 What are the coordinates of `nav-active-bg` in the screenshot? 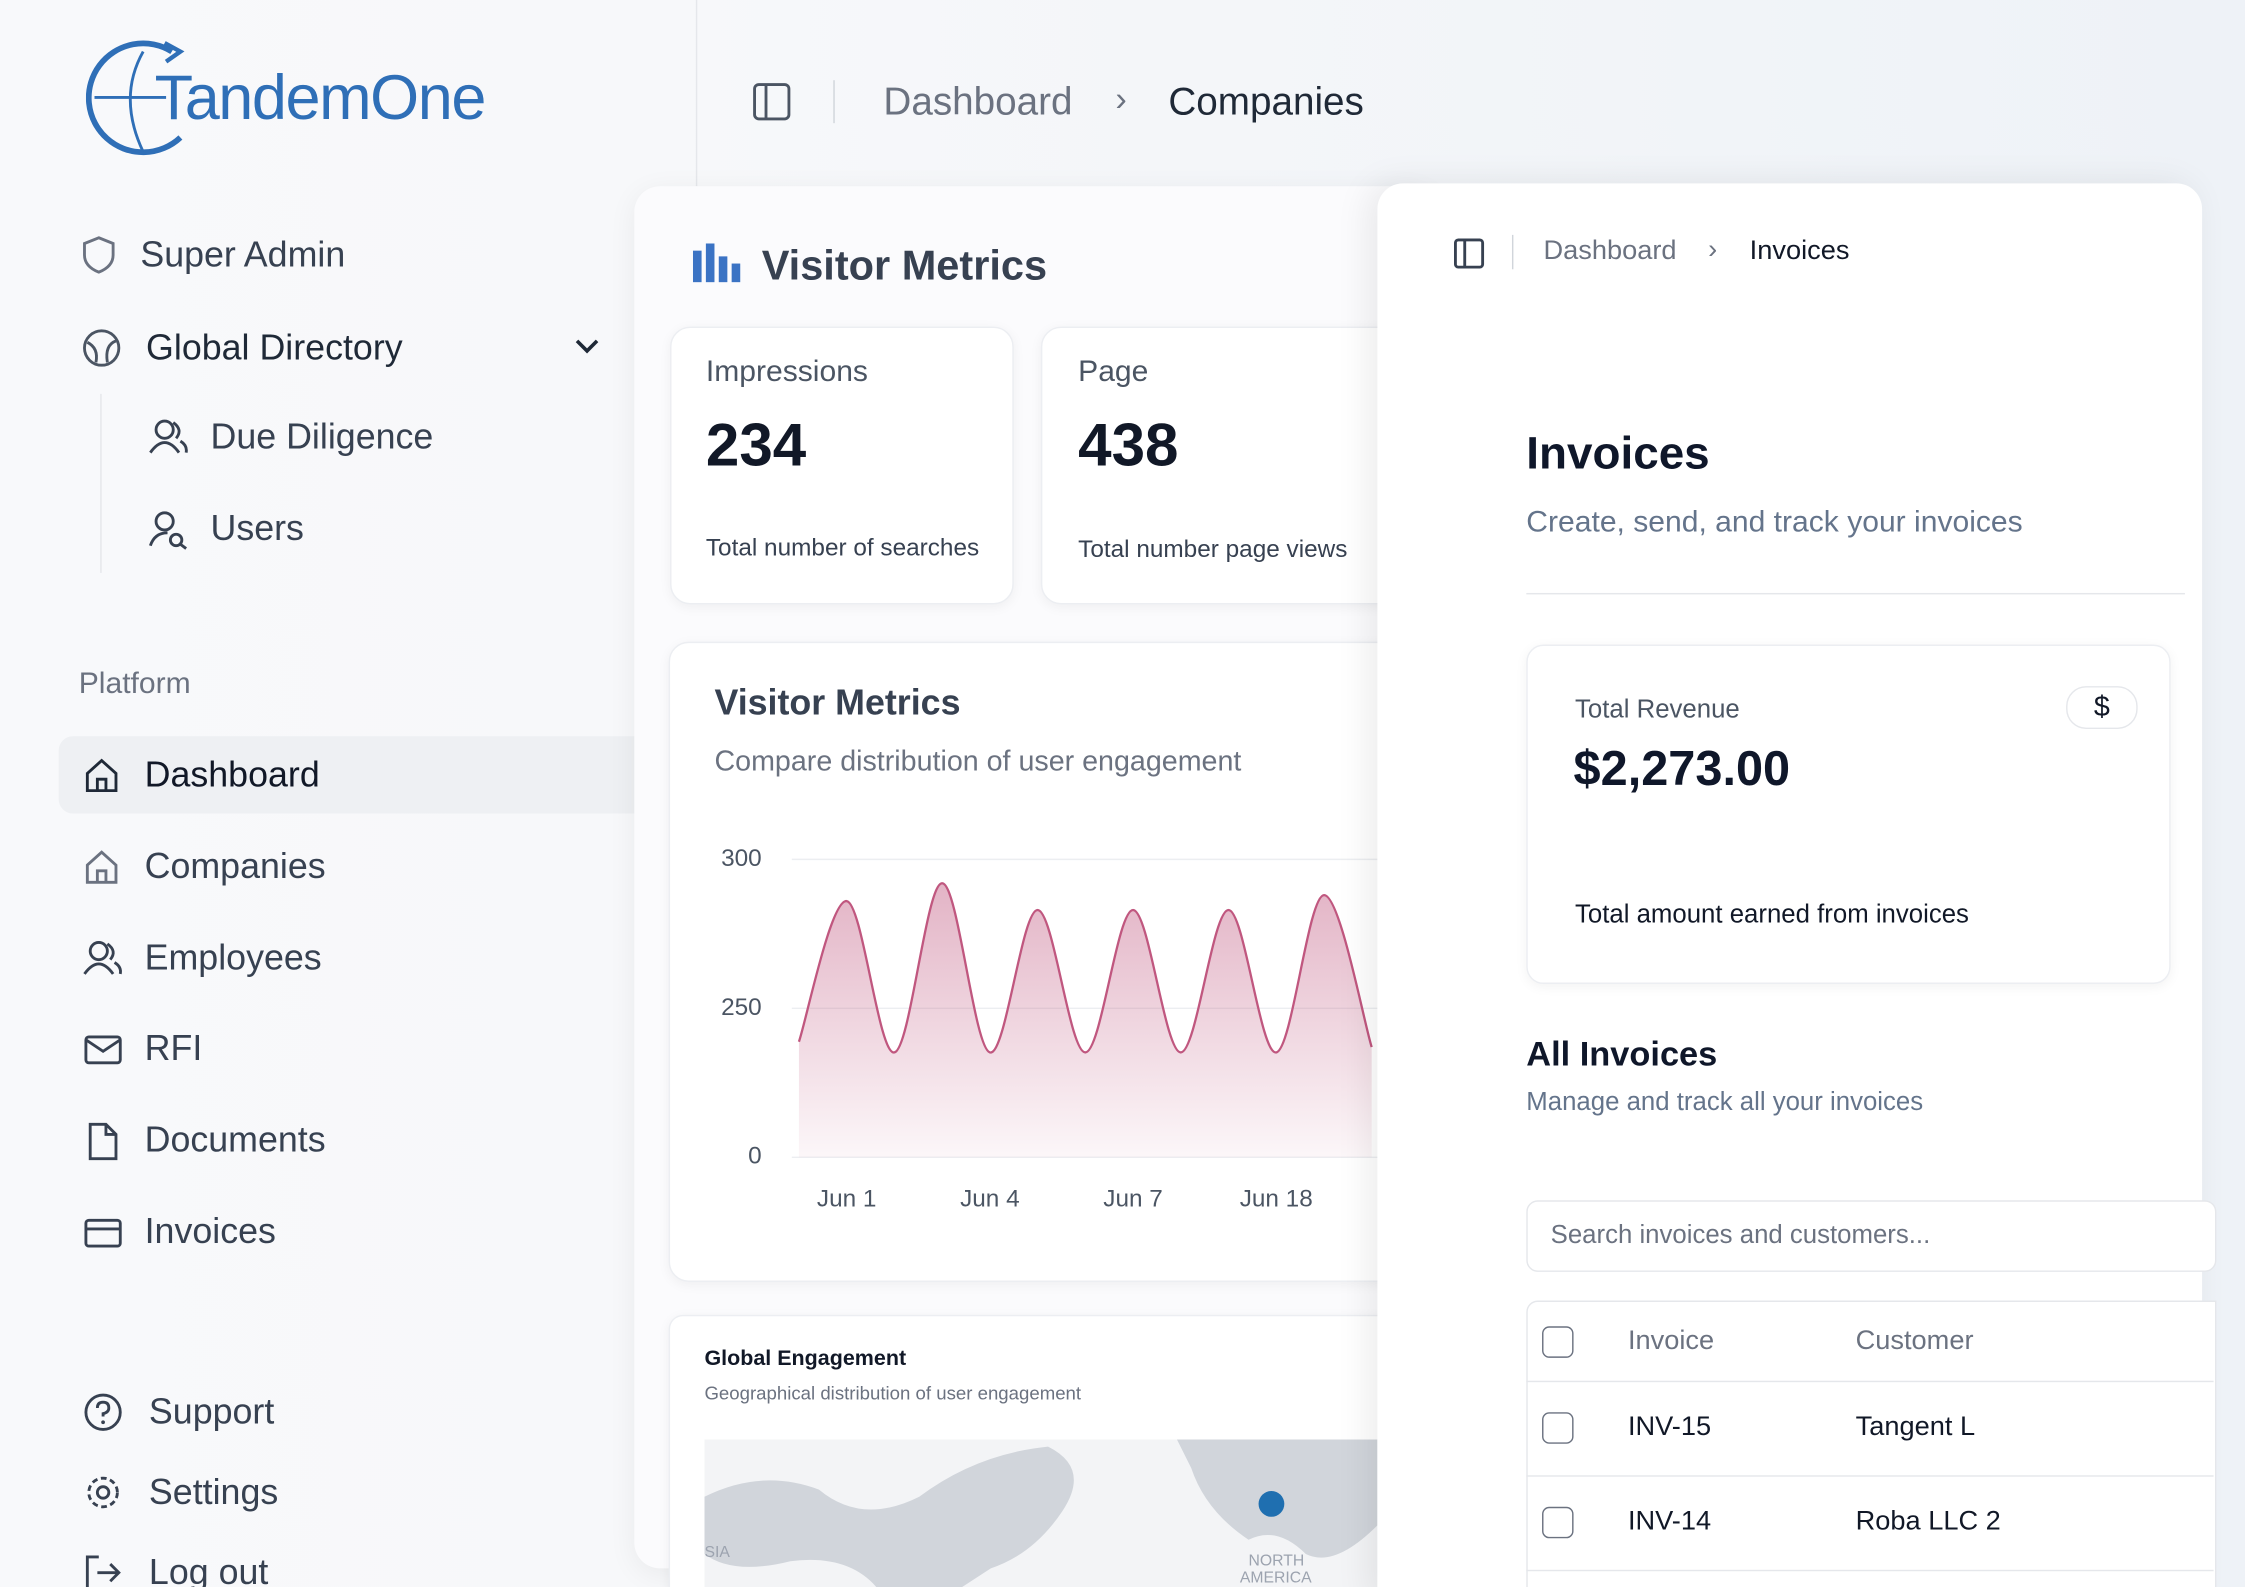 It's located at (359, 775).